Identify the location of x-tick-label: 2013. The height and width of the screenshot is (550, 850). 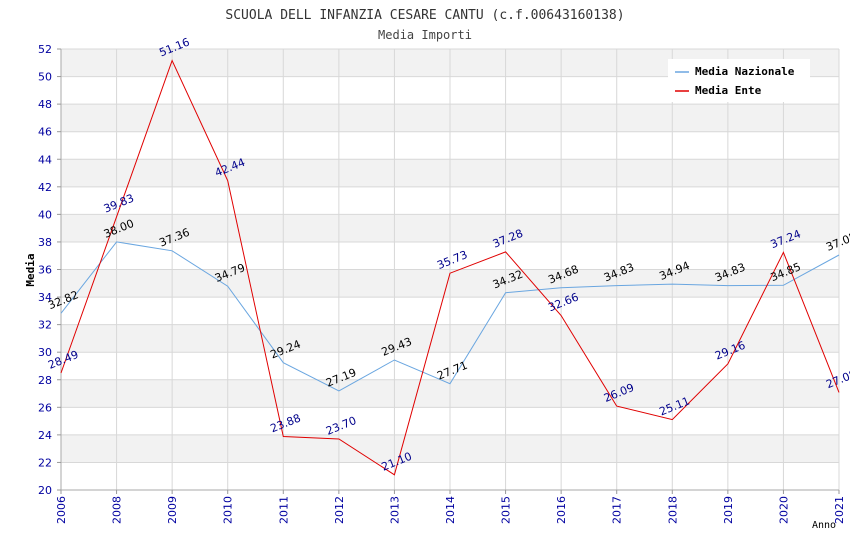
(394, 510).